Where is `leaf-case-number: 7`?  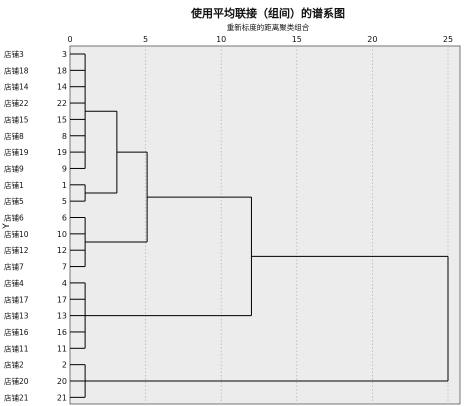 leaf-case-number: 7 is located at coordinates (64, 267).